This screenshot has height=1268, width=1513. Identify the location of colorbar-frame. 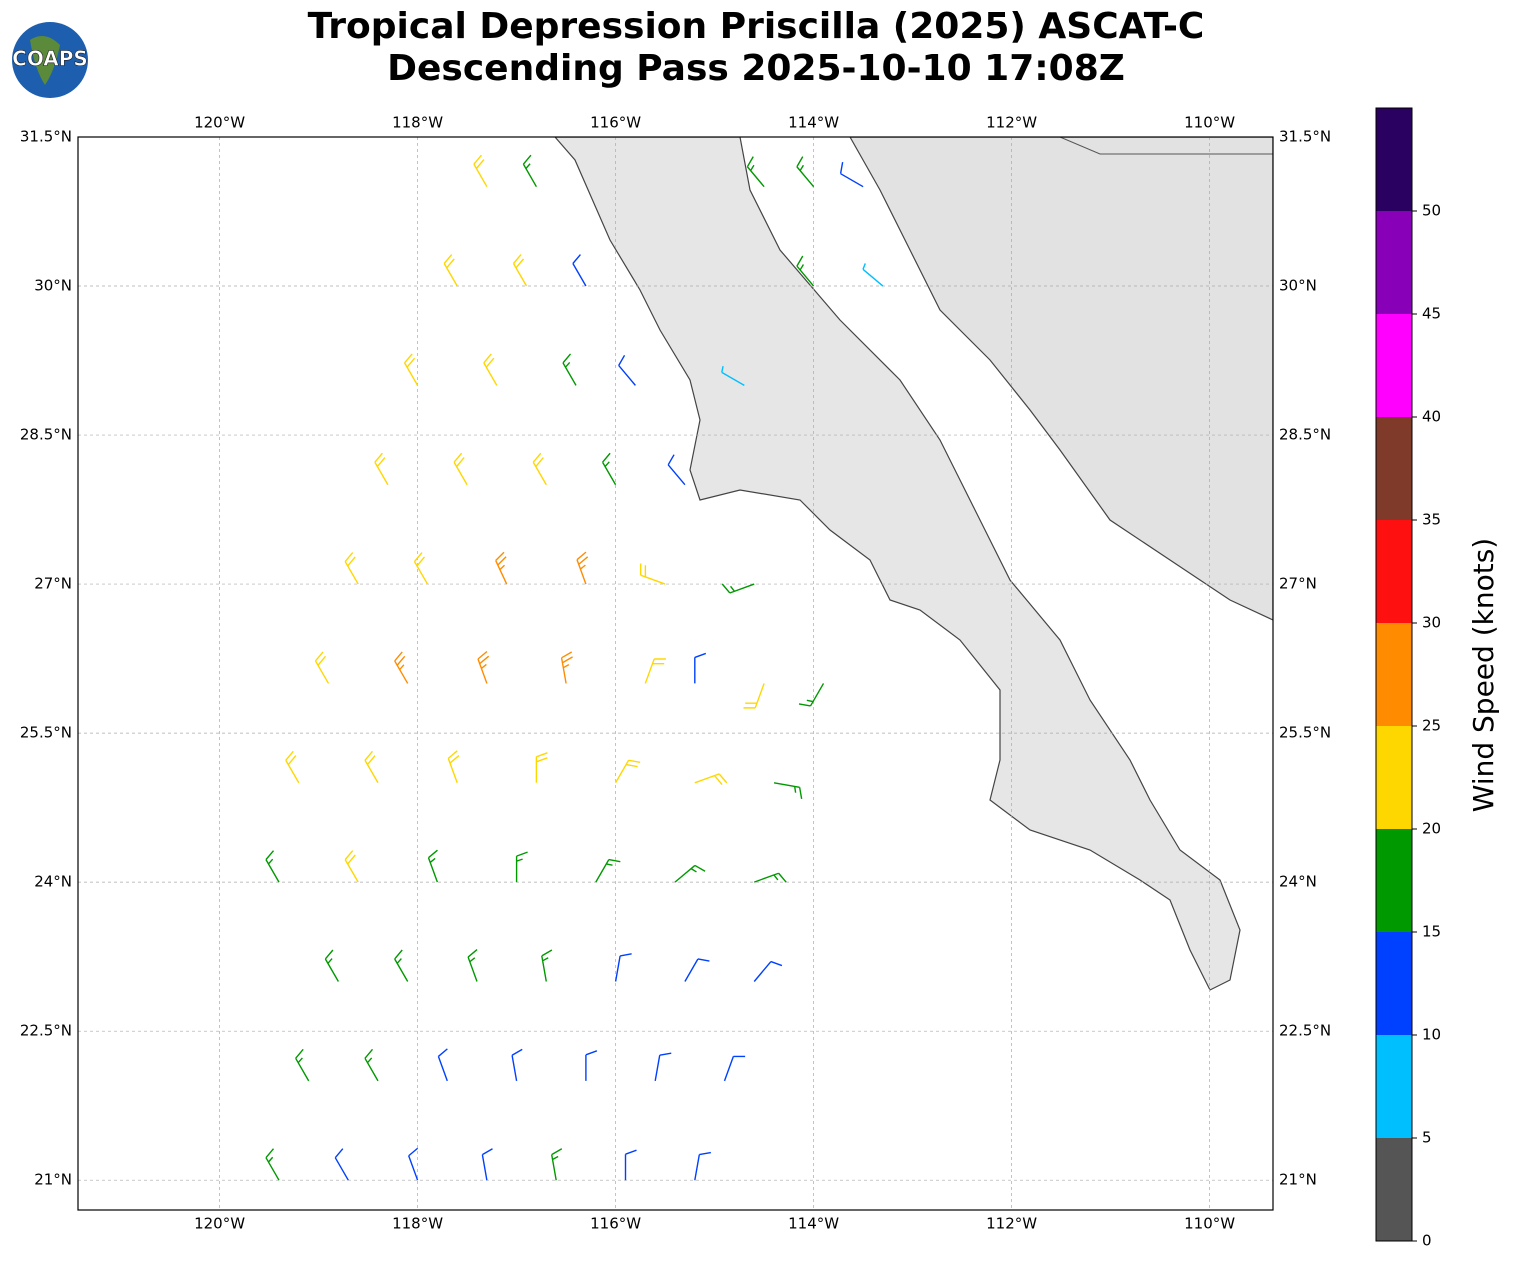
(1394, 674).